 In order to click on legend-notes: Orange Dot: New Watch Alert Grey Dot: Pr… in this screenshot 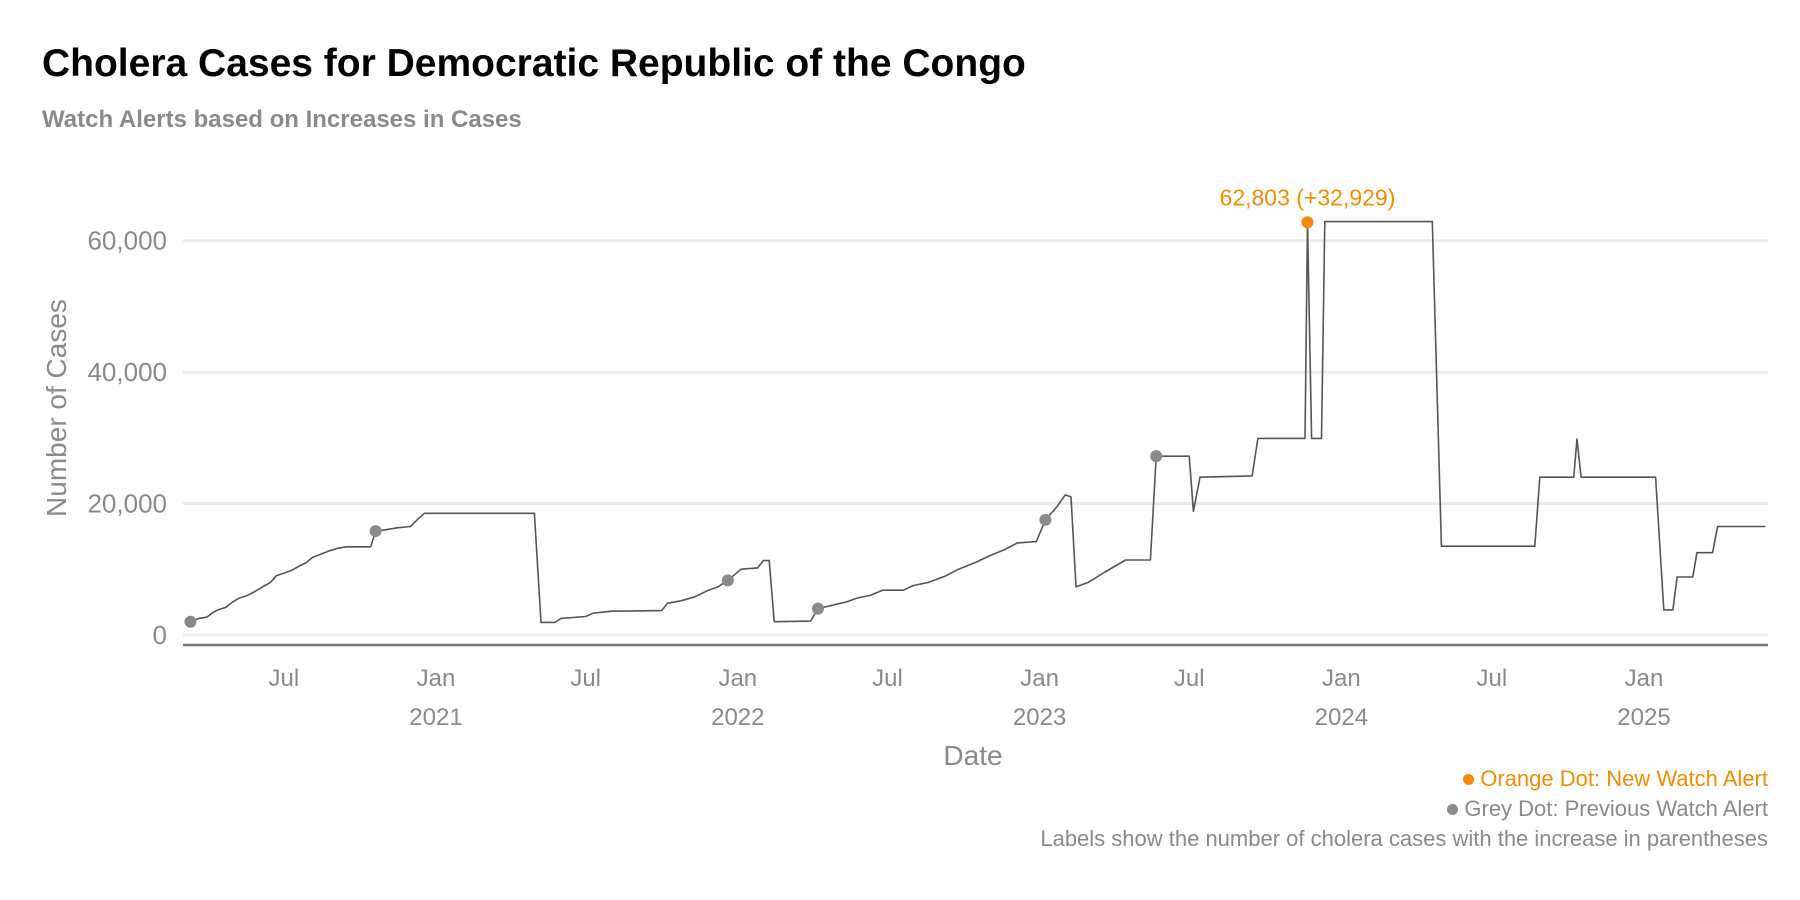, I will do `click(1404, 809)`.